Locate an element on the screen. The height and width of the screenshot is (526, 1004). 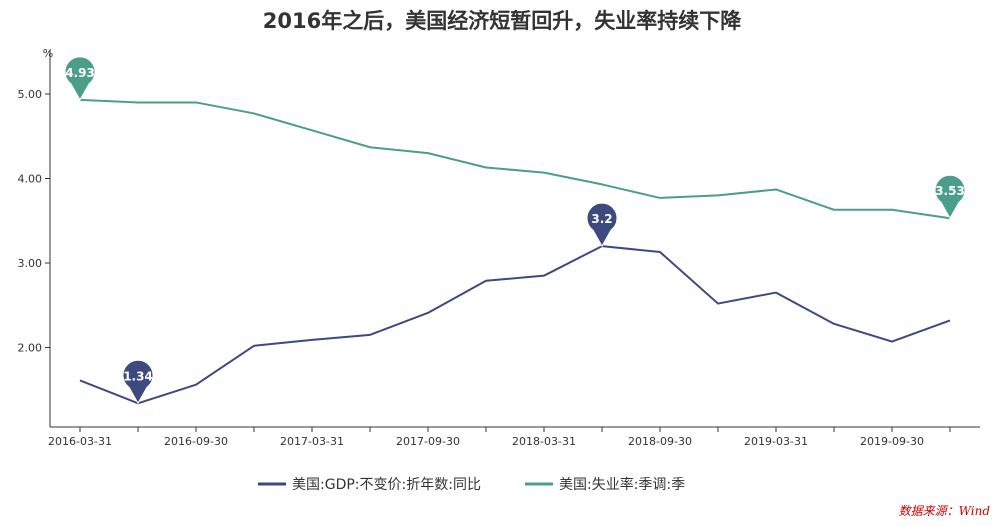
value-pin: 3.53 is located at coordinates (950, 197).